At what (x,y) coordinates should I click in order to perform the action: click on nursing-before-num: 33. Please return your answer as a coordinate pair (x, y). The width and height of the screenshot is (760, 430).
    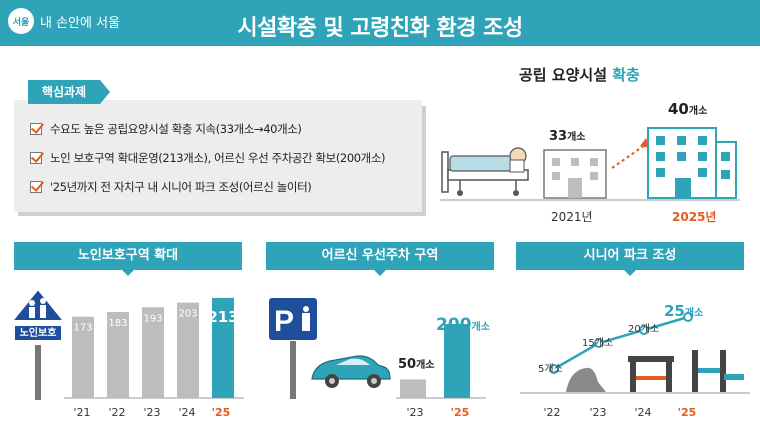
    Looking at the image, I should click on (558, 136).